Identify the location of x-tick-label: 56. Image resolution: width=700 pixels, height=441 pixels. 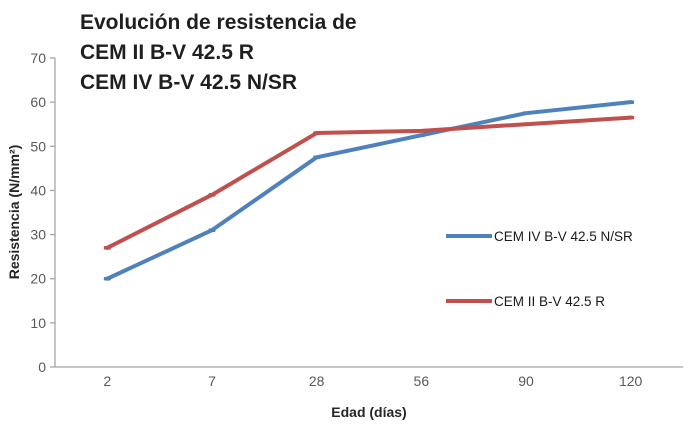
(422, 381).